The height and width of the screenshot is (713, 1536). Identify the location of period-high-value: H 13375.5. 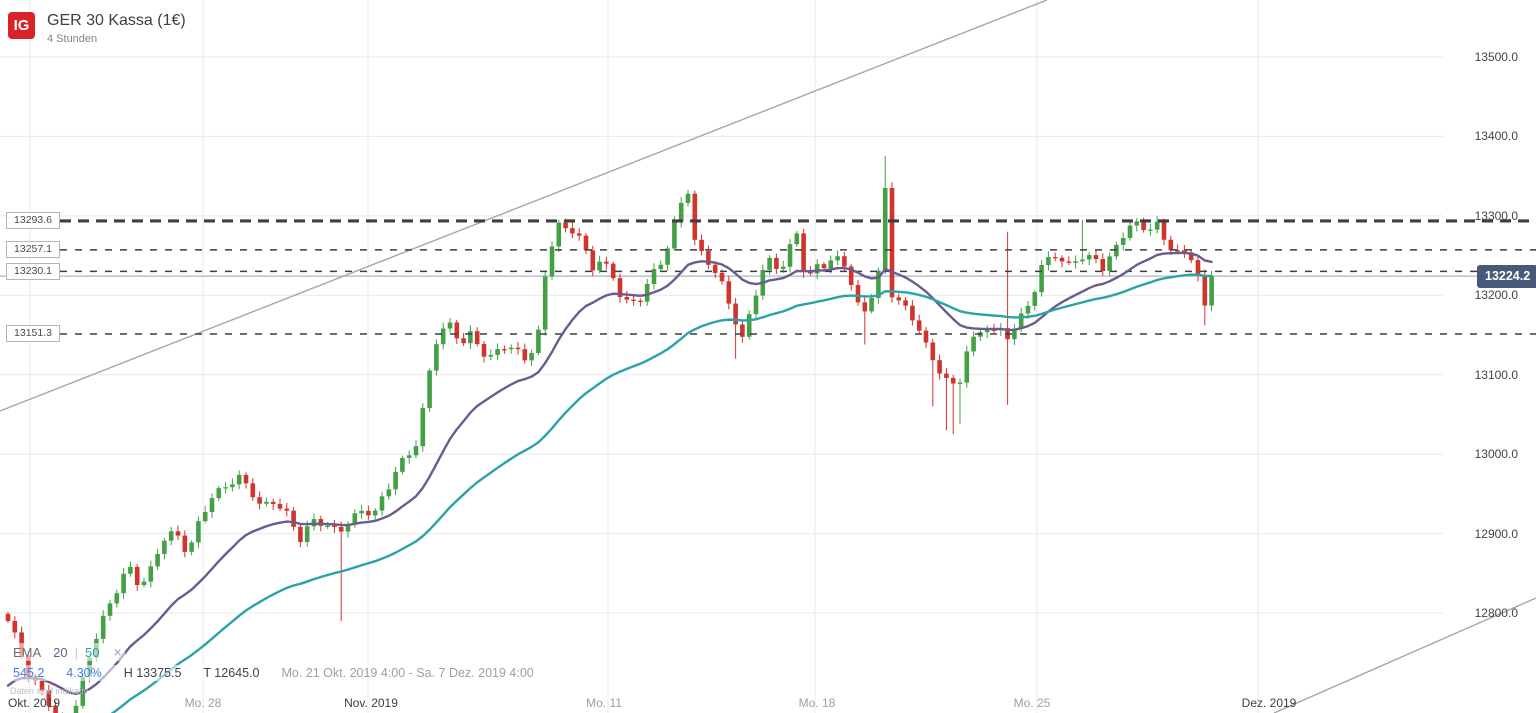
(152, 673).